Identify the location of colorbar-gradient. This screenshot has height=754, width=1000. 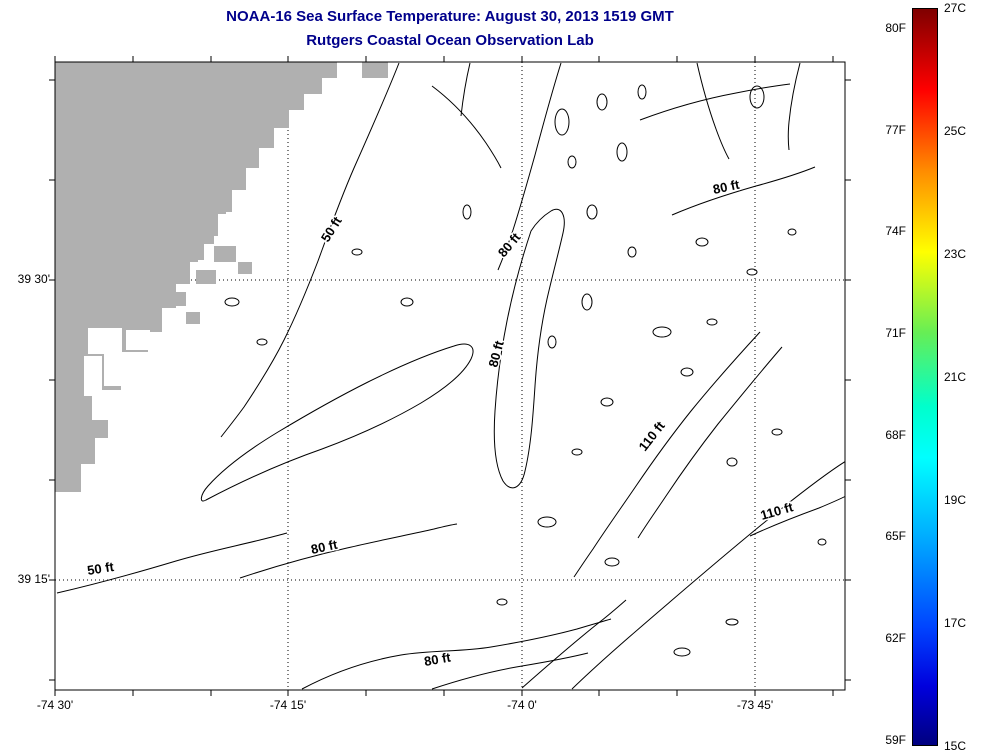
(925, 377).